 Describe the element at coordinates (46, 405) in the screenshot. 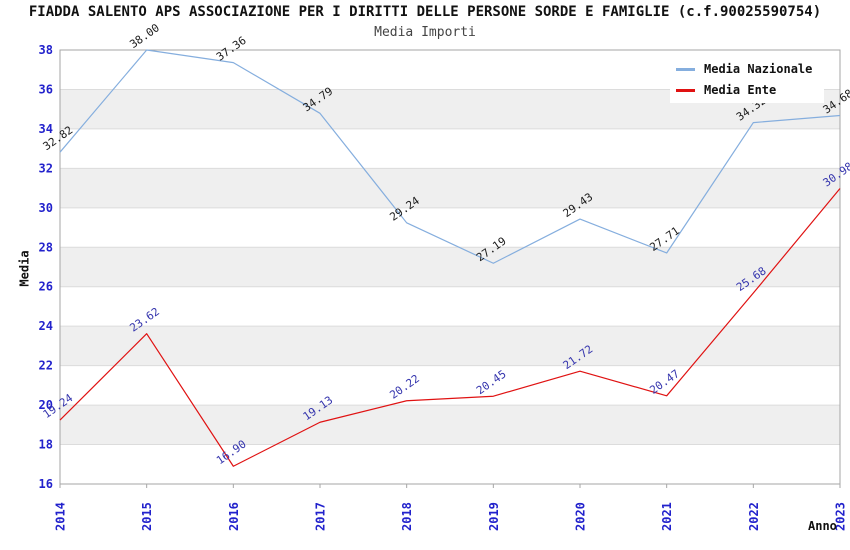

I see `y-tick-label: 20` at that location.